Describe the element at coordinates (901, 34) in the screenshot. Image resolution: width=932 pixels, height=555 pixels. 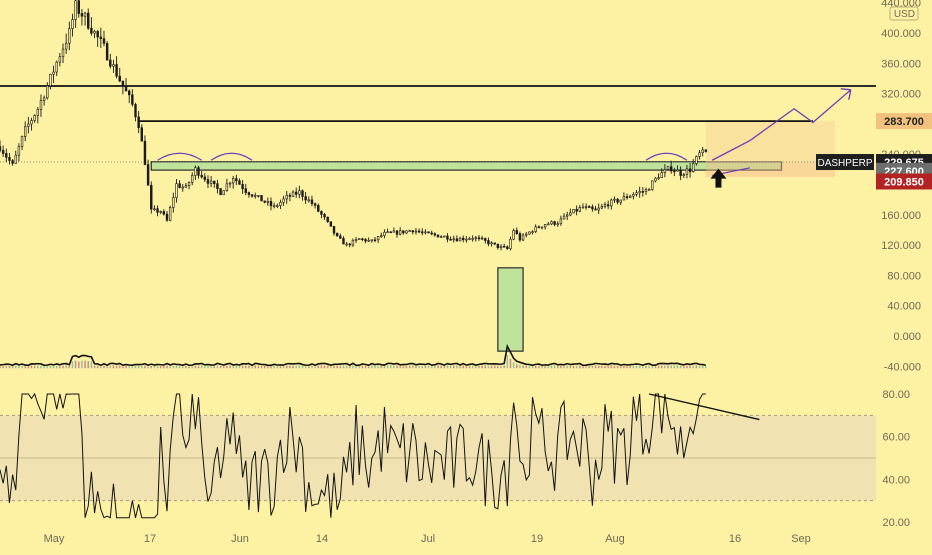
I see `price-tick-label: 400.000` at that location.